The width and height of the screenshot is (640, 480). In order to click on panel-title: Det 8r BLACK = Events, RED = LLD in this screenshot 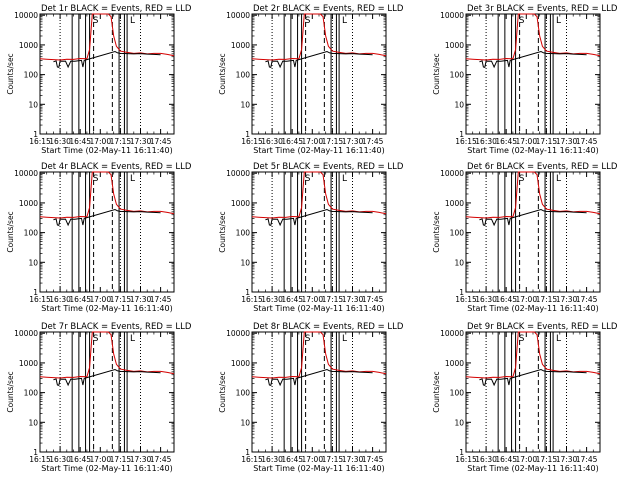, I will do `click(328, 327)`.